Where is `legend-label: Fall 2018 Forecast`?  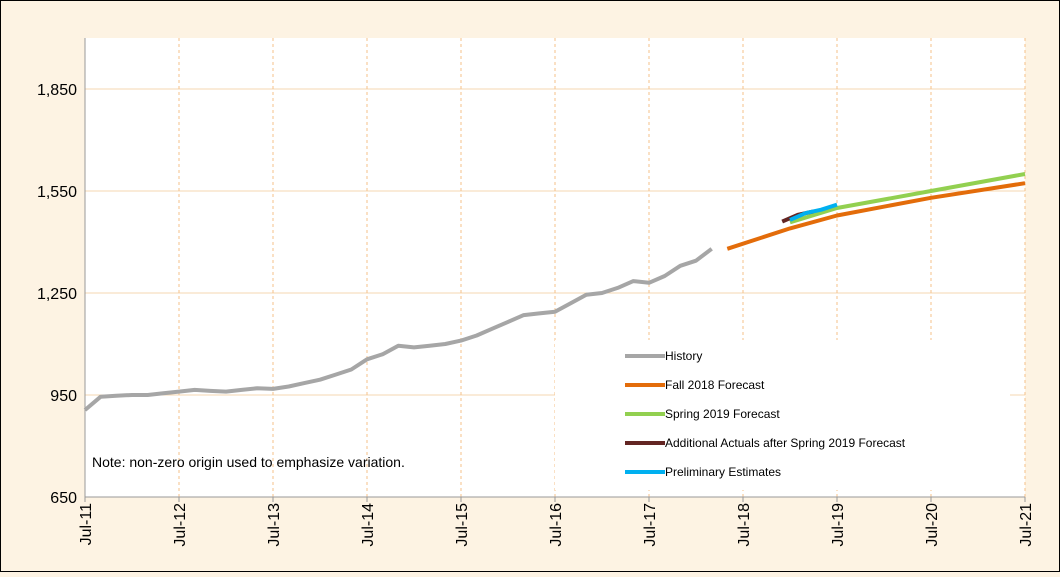 legend-label: Fall 2018 Forecast is located at coordinates (715, 385).